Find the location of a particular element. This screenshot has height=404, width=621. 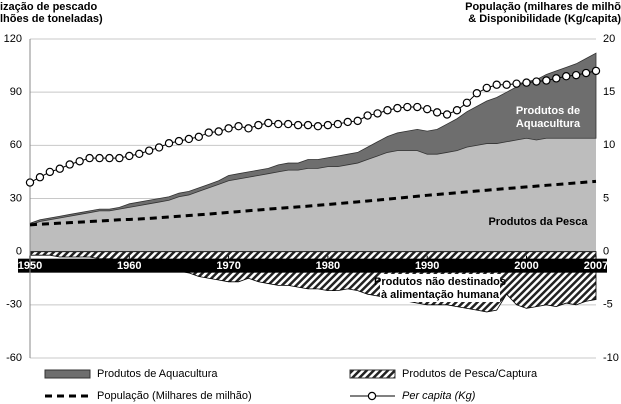

annotation-box is located at coordinates (440, 288).